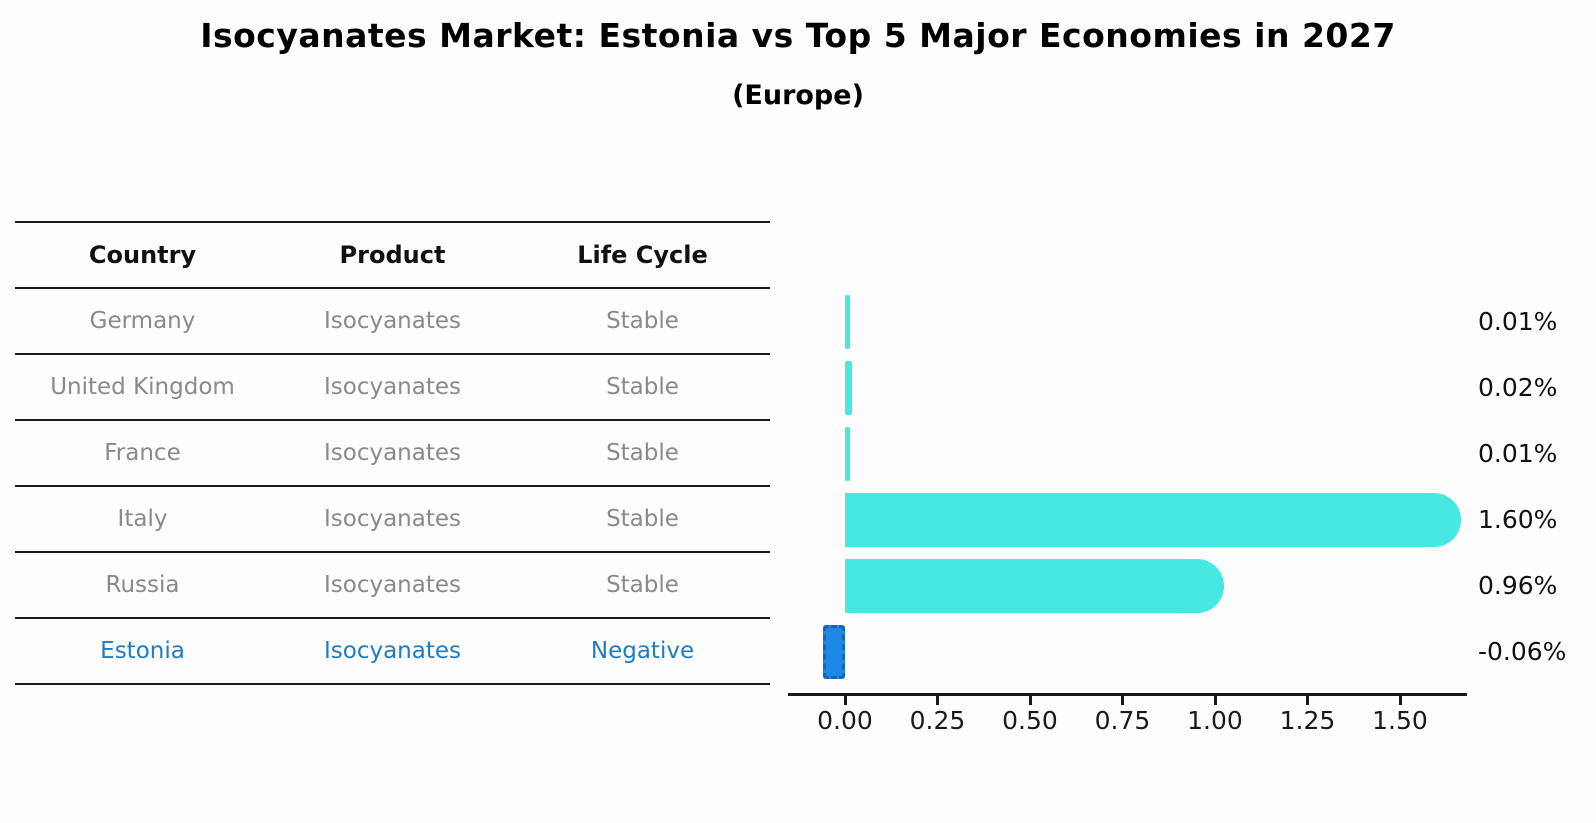  I want to click on cell-country: Russia, so click(142, 585).